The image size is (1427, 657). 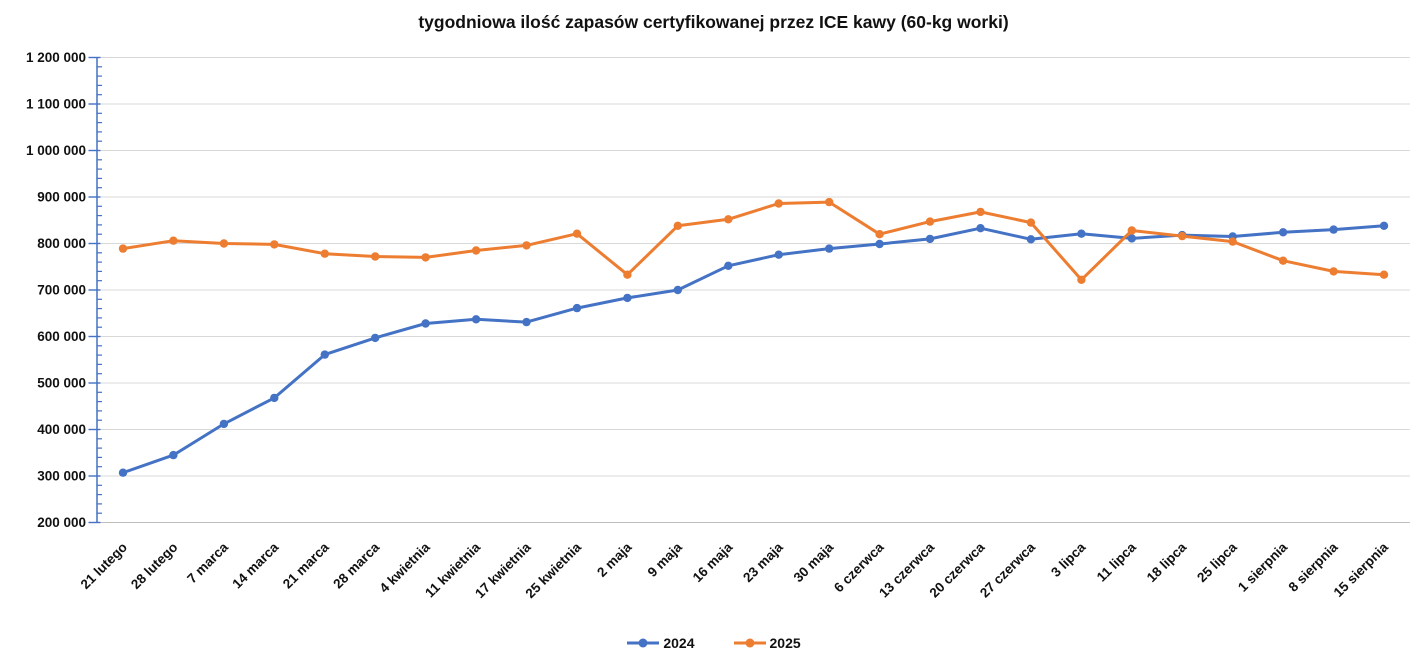 I want to click on x-tick-label: 2 maja, so click(x=614, y=559).